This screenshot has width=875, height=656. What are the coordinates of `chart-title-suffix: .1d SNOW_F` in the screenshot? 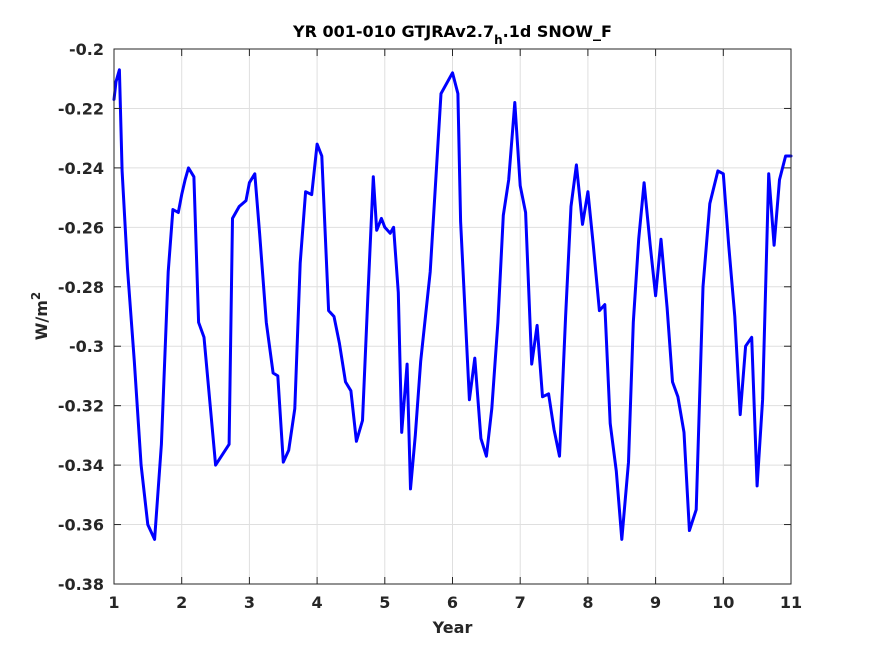 It's located at (557, 31).